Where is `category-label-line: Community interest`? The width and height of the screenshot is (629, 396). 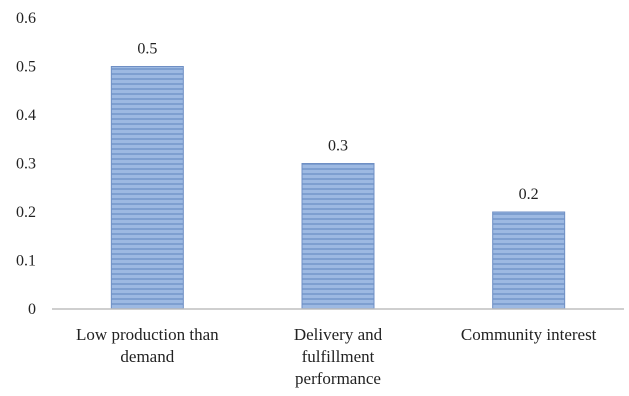
category-label-line: Community interest is located at coordinates (529, 334).